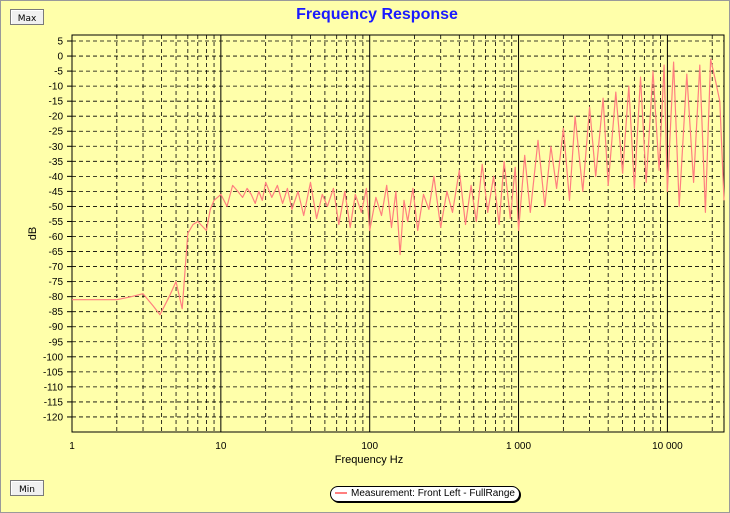  I want to click on y-tick-label: 0, so click(60, 57).